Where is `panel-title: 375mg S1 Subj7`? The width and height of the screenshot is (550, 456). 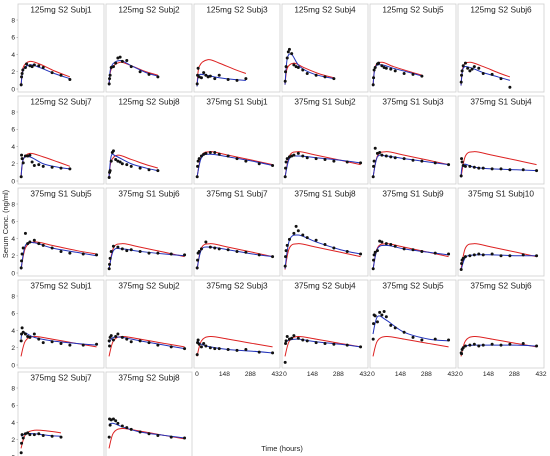
panel-title: 375mg S1 Subj7 is located at coordinates (237, 194).